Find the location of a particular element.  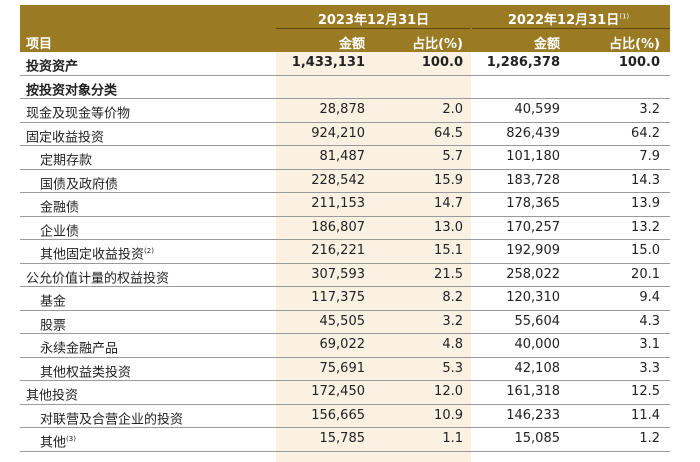

table-row: 国债及政府债 228,542 15.9 183,728 14.3 is located at coordinates (345, 181).